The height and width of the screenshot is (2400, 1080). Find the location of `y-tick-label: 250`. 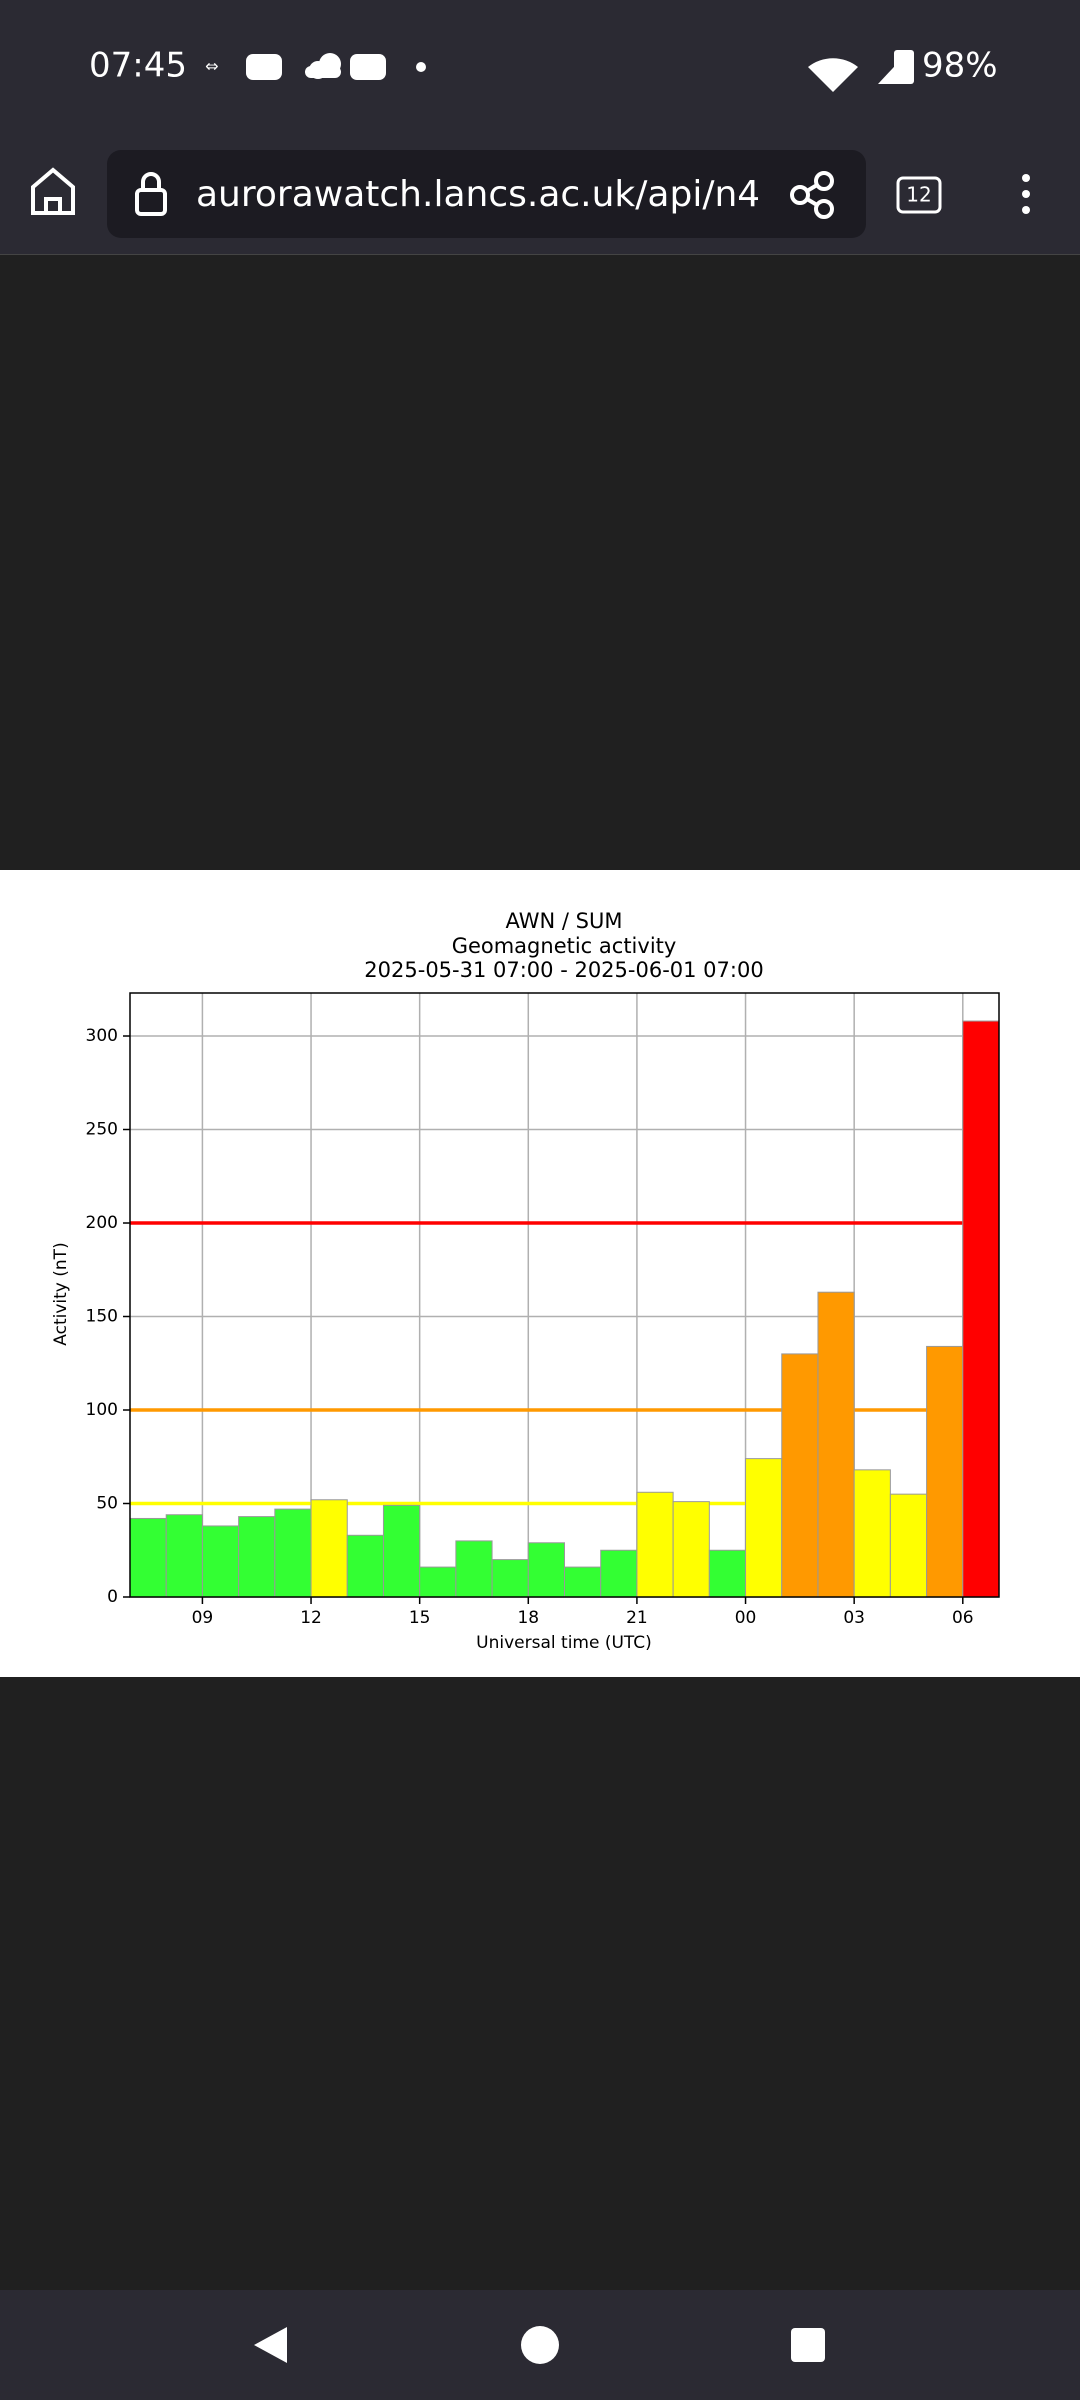

y-tick-label: 250 is located at coordinates (102, 1130).